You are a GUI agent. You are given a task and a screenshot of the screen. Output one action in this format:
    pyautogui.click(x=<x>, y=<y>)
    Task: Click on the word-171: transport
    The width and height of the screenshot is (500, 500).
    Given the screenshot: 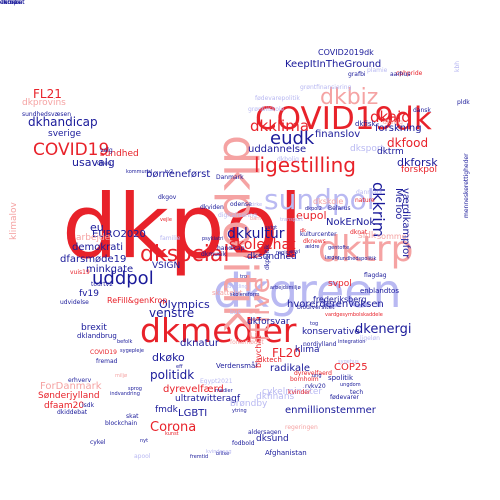 What is the action you would take?
    pyautogui.click(x=292, y=220)
    